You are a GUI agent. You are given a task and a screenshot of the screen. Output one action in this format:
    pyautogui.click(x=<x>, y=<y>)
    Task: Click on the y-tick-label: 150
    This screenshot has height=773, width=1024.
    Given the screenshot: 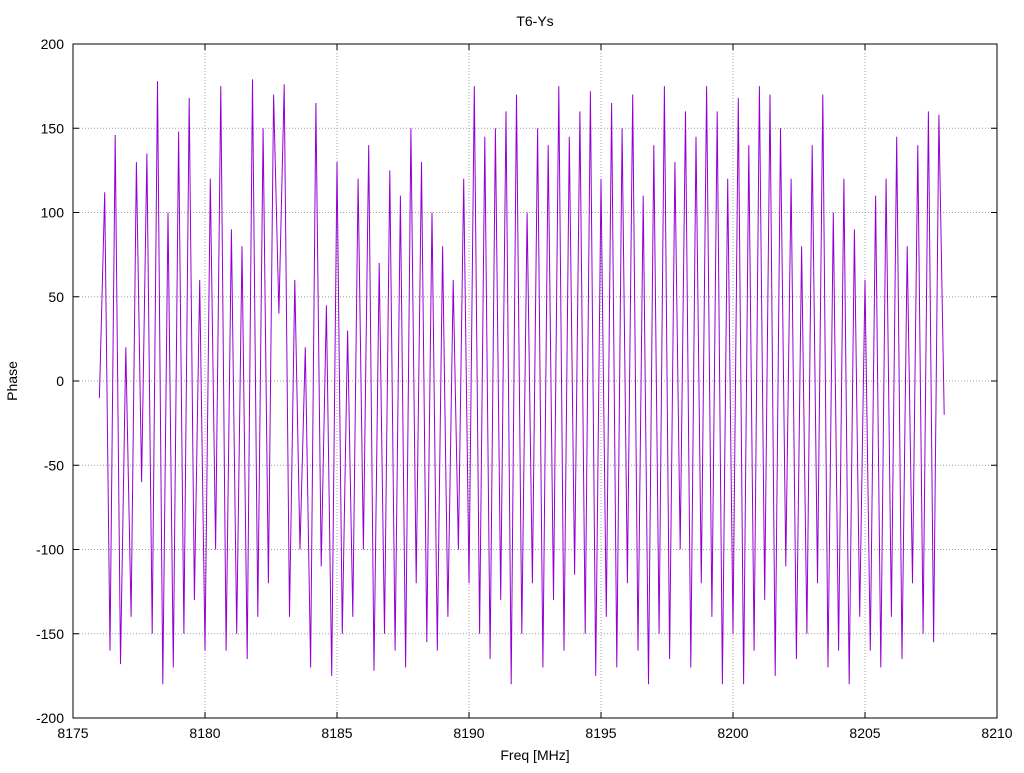 What is the action you would take?
    pyautogui.click(x=53, y=128)
    